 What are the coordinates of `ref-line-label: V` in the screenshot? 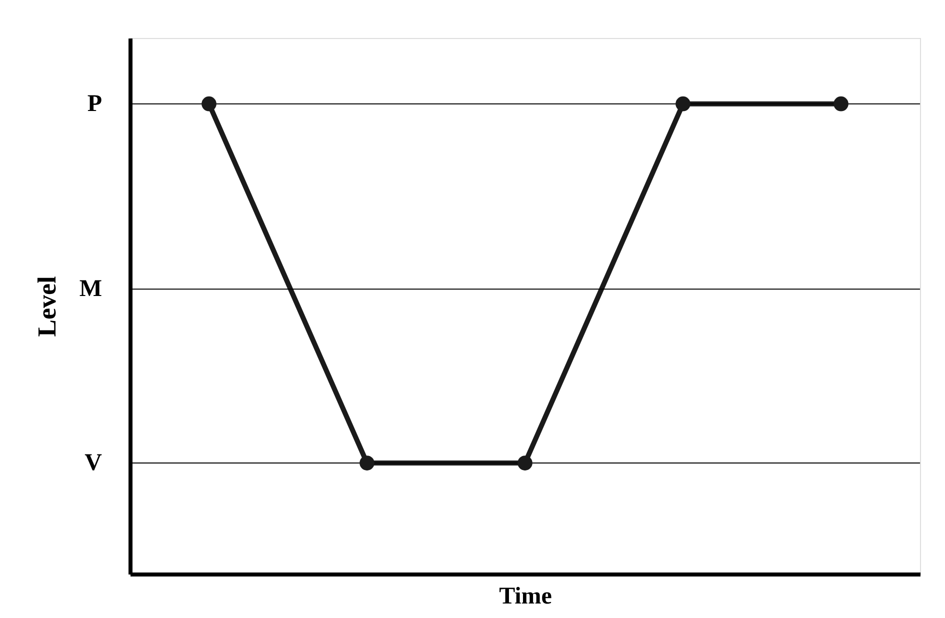 It's located at (93, 463).